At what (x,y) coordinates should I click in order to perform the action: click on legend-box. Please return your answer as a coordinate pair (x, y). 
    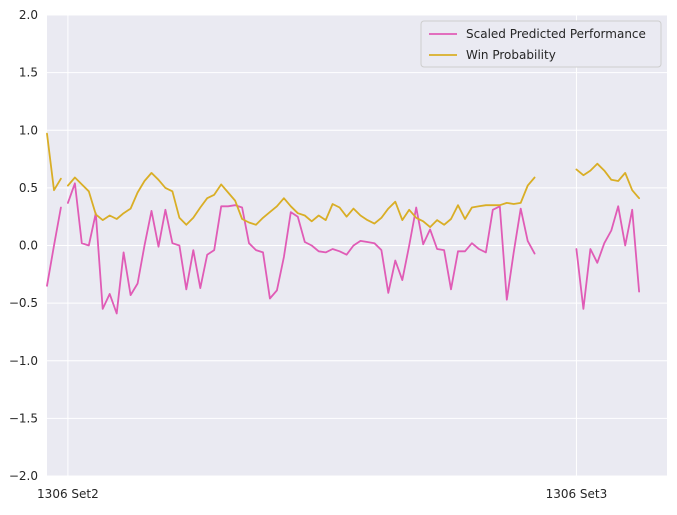
    Looking at the image, I should click on (541, 44).